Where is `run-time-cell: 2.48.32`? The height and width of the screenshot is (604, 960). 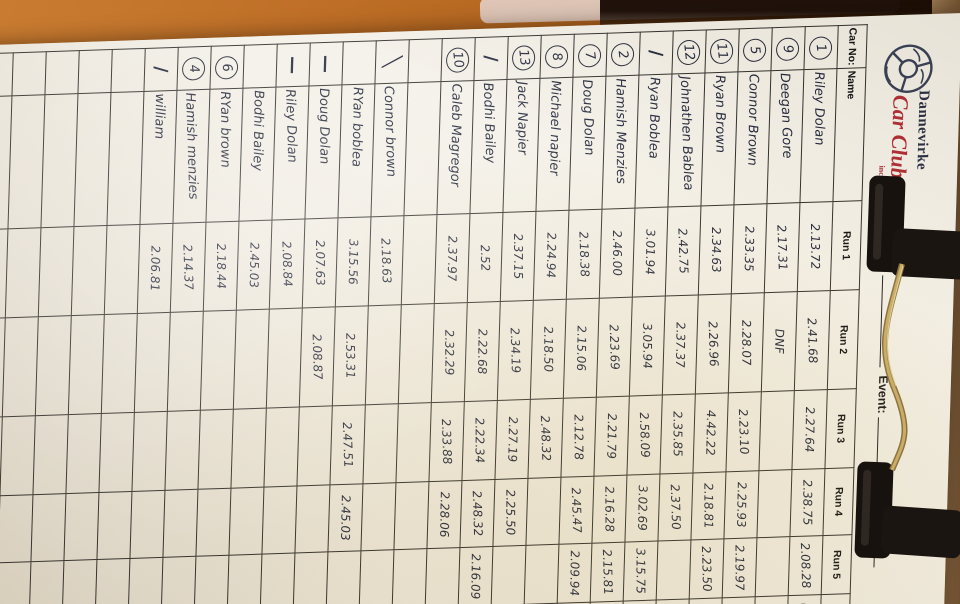
run-time-cell: 2.48.32 is located at coordinates (545, 438).